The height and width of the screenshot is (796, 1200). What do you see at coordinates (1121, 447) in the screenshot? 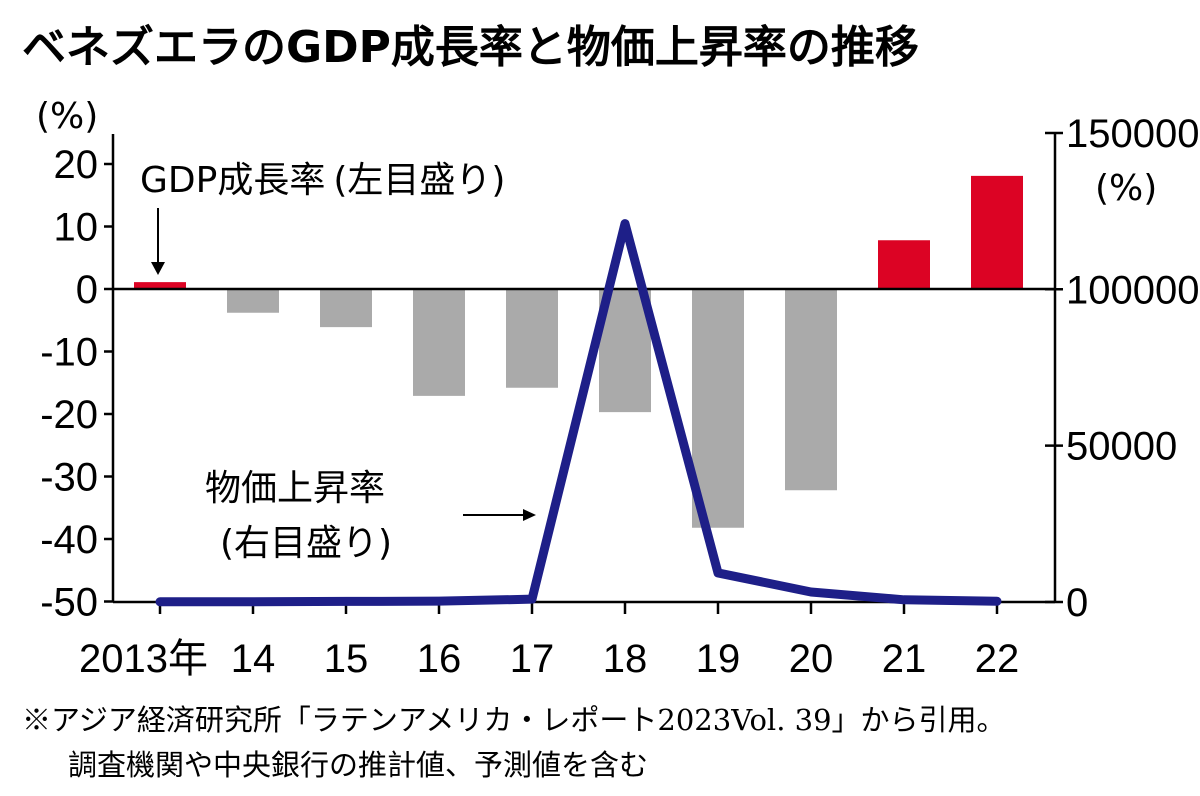
I see `right-tick-label: 50000` at bounding box center [1121, 447].